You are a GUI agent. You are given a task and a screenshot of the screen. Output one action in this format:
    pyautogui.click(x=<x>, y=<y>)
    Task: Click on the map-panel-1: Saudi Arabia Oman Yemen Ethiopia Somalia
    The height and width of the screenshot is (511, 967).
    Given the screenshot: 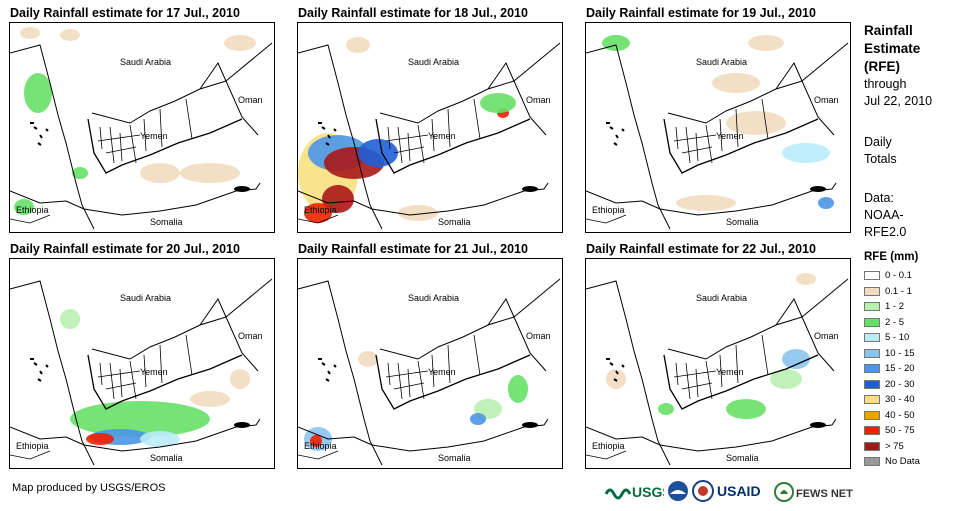 What is the action you would take?
    pyautogui.click(x=142, y=127)
    